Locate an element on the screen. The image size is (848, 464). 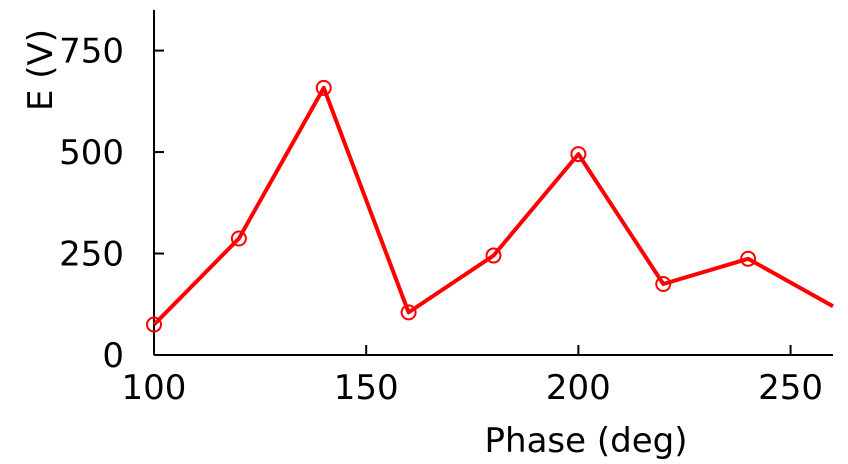
x-tick-label: 200 is located at coordinates (578, 388).